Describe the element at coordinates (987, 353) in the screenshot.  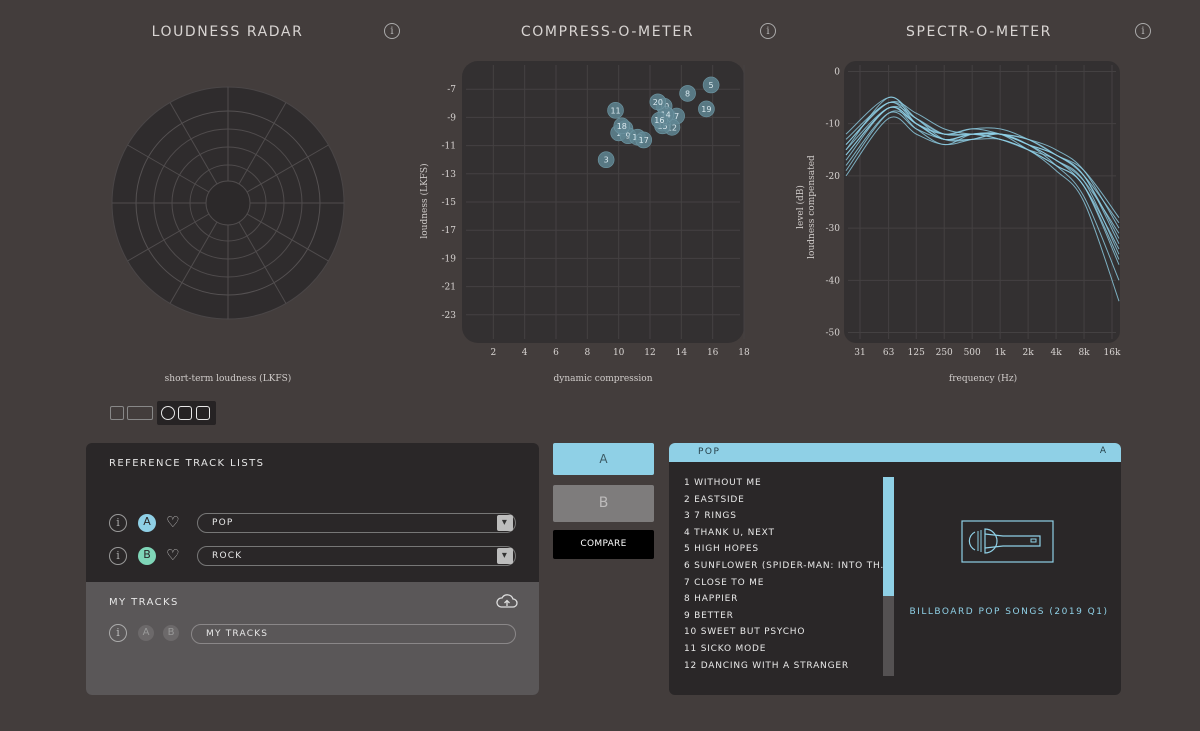
I see `spectr-x-ticks: 31 63 125 250 500 1k 2k 4k 8k 16k` at that location.